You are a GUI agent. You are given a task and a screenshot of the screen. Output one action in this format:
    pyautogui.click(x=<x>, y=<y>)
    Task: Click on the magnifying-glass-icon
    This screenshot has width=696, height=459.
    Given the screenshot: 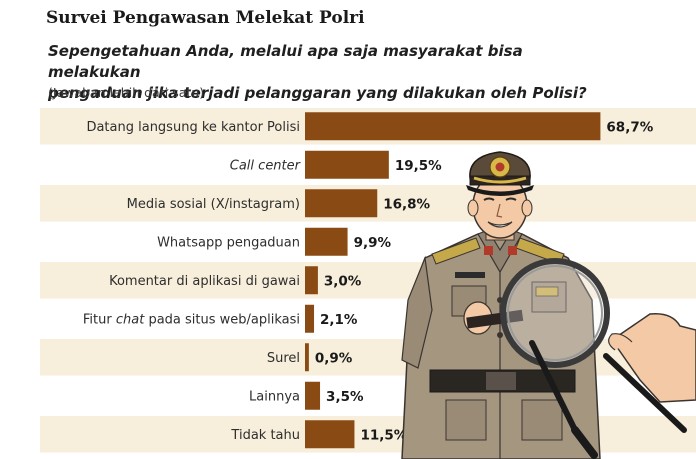 What is the action you would take?
    pyautogui.click(x=555, y=358)
    